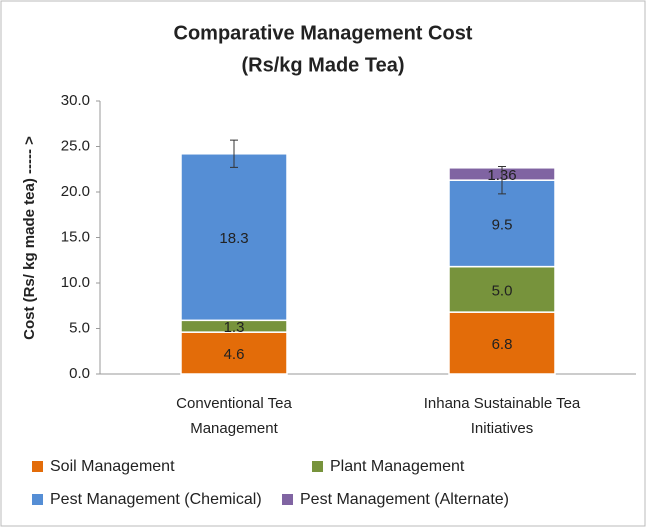 The image size is (646, 527). What do you see at coordinates (502, 290) in the screenshot?
I see `data-label: 5.0` at bounding box center [502, 290].